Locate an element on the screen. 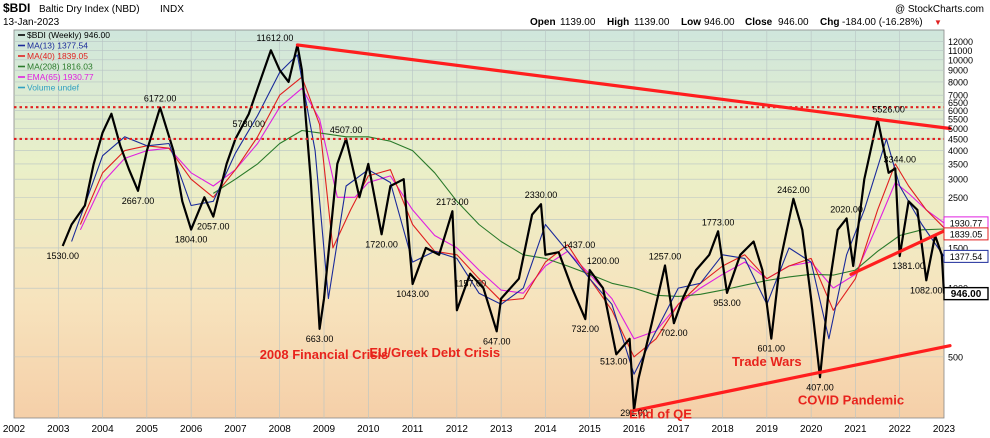  value-label: 1043.00 is located at coordinates (412, 294).